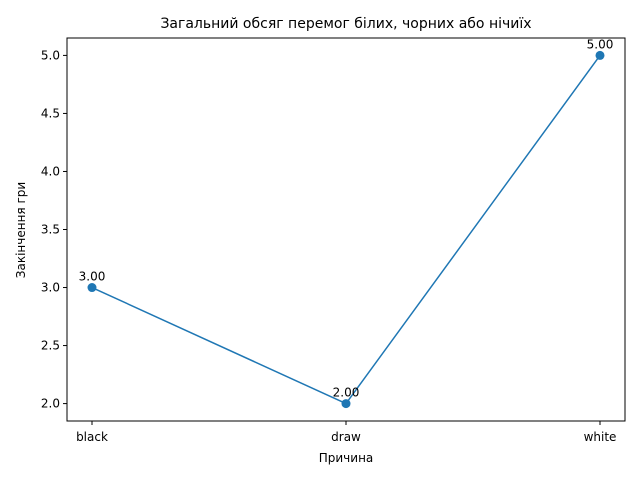 This screenshot has width=640, height=480. What do you see at coordinates (346, 393) in the screenshot?
I see `data-label: 2.00` at bounding box center [346, 393].